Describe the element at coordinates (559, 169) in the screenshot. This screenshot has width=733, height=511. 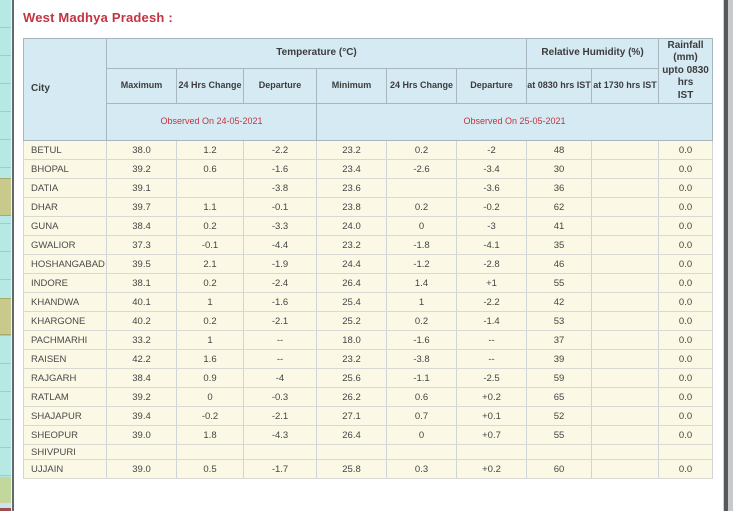
I see `cell-rh_0830: 30` at that location.